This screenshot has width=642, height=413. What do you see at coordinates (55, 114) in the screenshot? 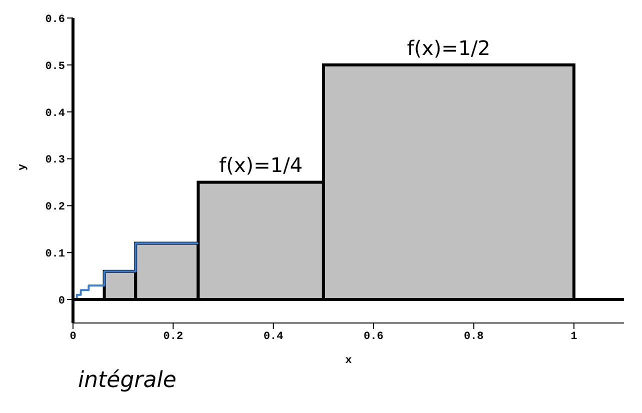
I see `y-tick-label: 0.4` at bounding box center [55, 114].